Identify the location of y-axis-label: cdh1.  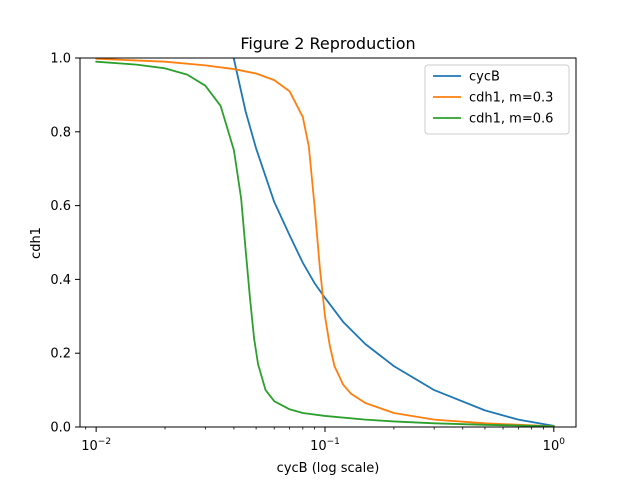
(36, 243).